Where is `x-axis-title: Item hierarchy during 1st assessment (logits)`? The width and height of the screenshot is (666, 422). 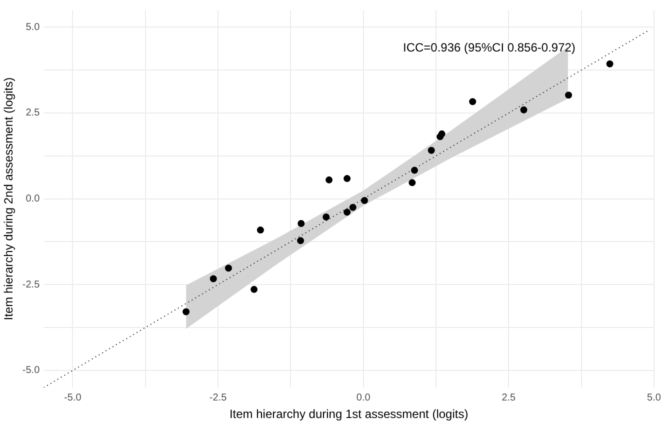 x-axis-title: Item hierarchy during 1st assessment (logits) is located at coordinates (348, 414).